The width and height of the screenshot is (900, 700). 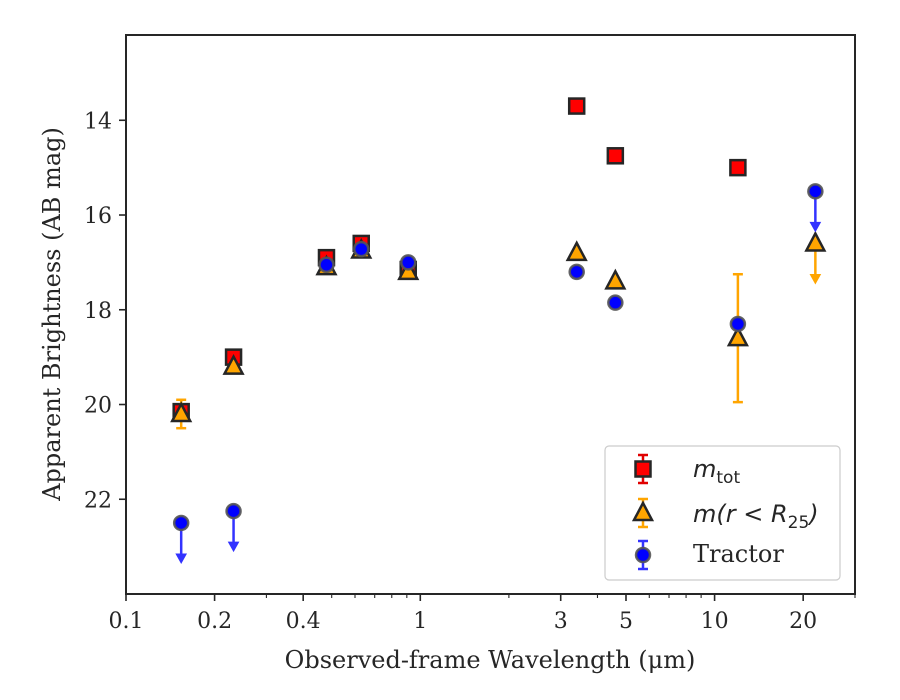 What do you see at coordinates (98, 216) in the screenshot?
I see `y-tick-label: 16` at bounding box center [98, 216].